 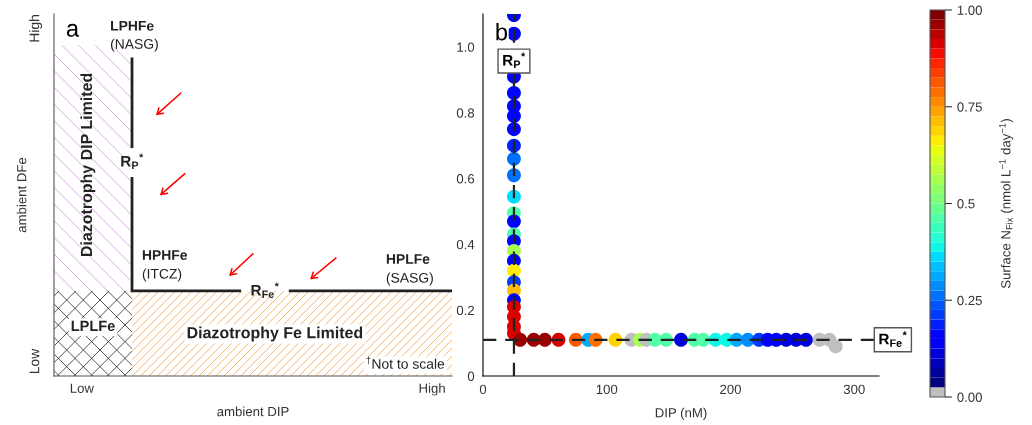 I want to click on text: Diazotrophy Fe Limited, so click(x=275, y=334).